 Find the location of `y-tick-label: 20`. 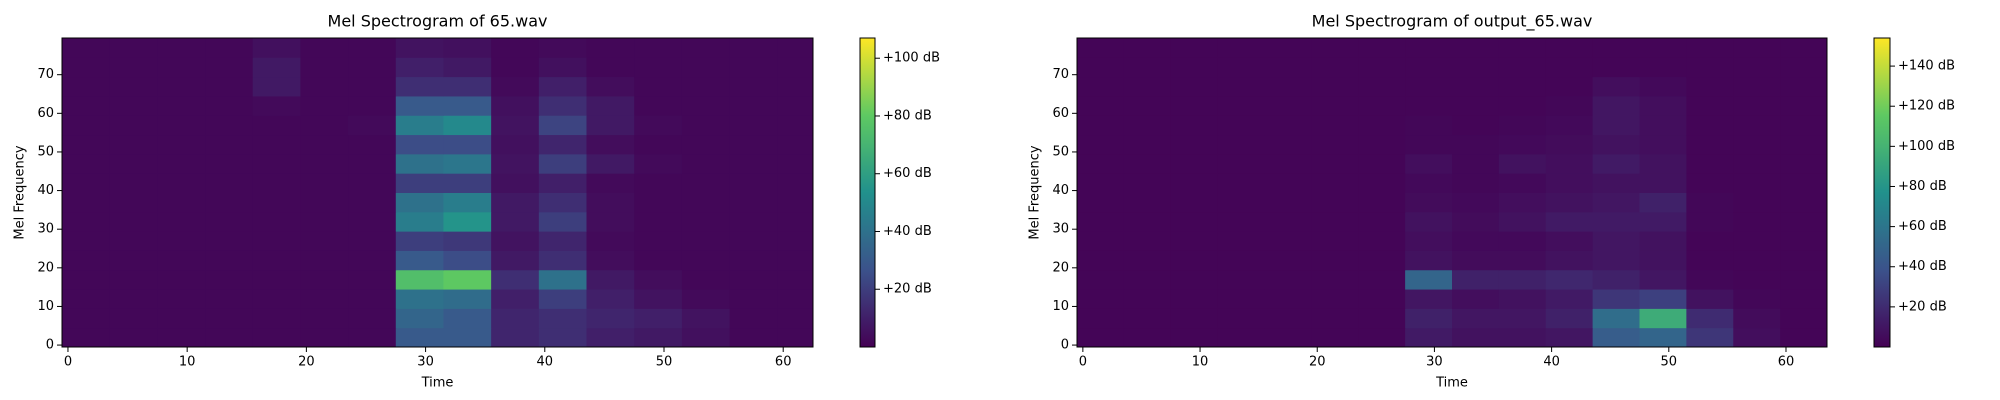

y-tick-label: 20 is located at coordinates (1060, 267).